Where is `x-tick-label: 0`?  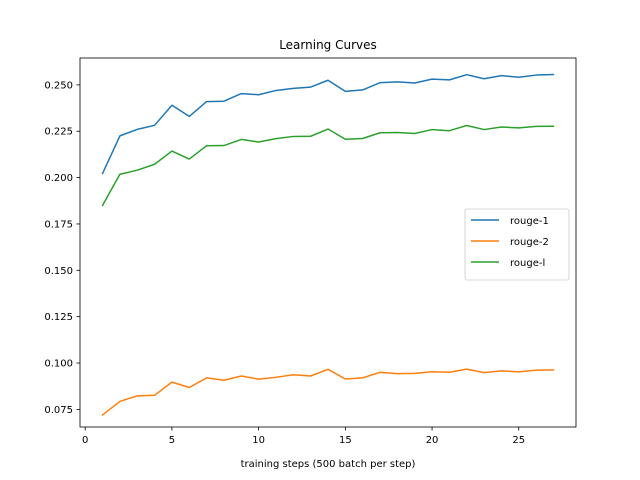
x-tick-label: 0 is located at coordinates (85, 440).